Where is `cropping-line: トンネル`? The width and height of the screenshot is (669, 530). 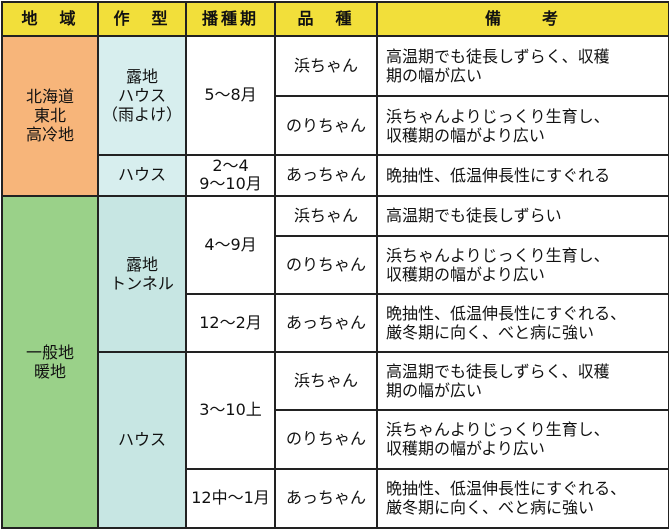
cropping-line: トンネル is located at coordinates (142, 283).